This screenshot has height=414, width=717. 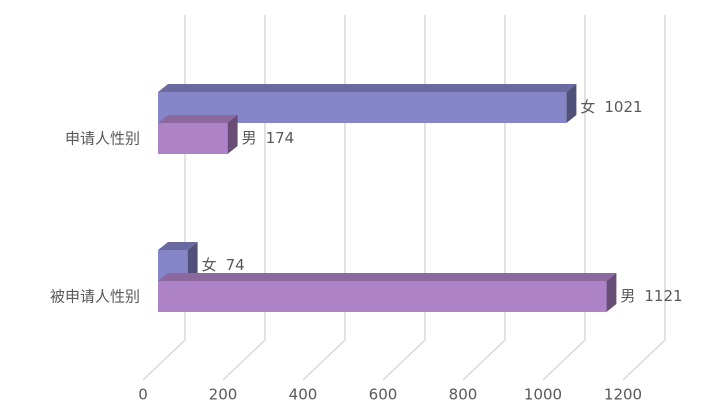 What do you see at coordinates (623, 395) in the screenshot?
I see `x-tick-label: 1200` at bounding box center [623, 395].